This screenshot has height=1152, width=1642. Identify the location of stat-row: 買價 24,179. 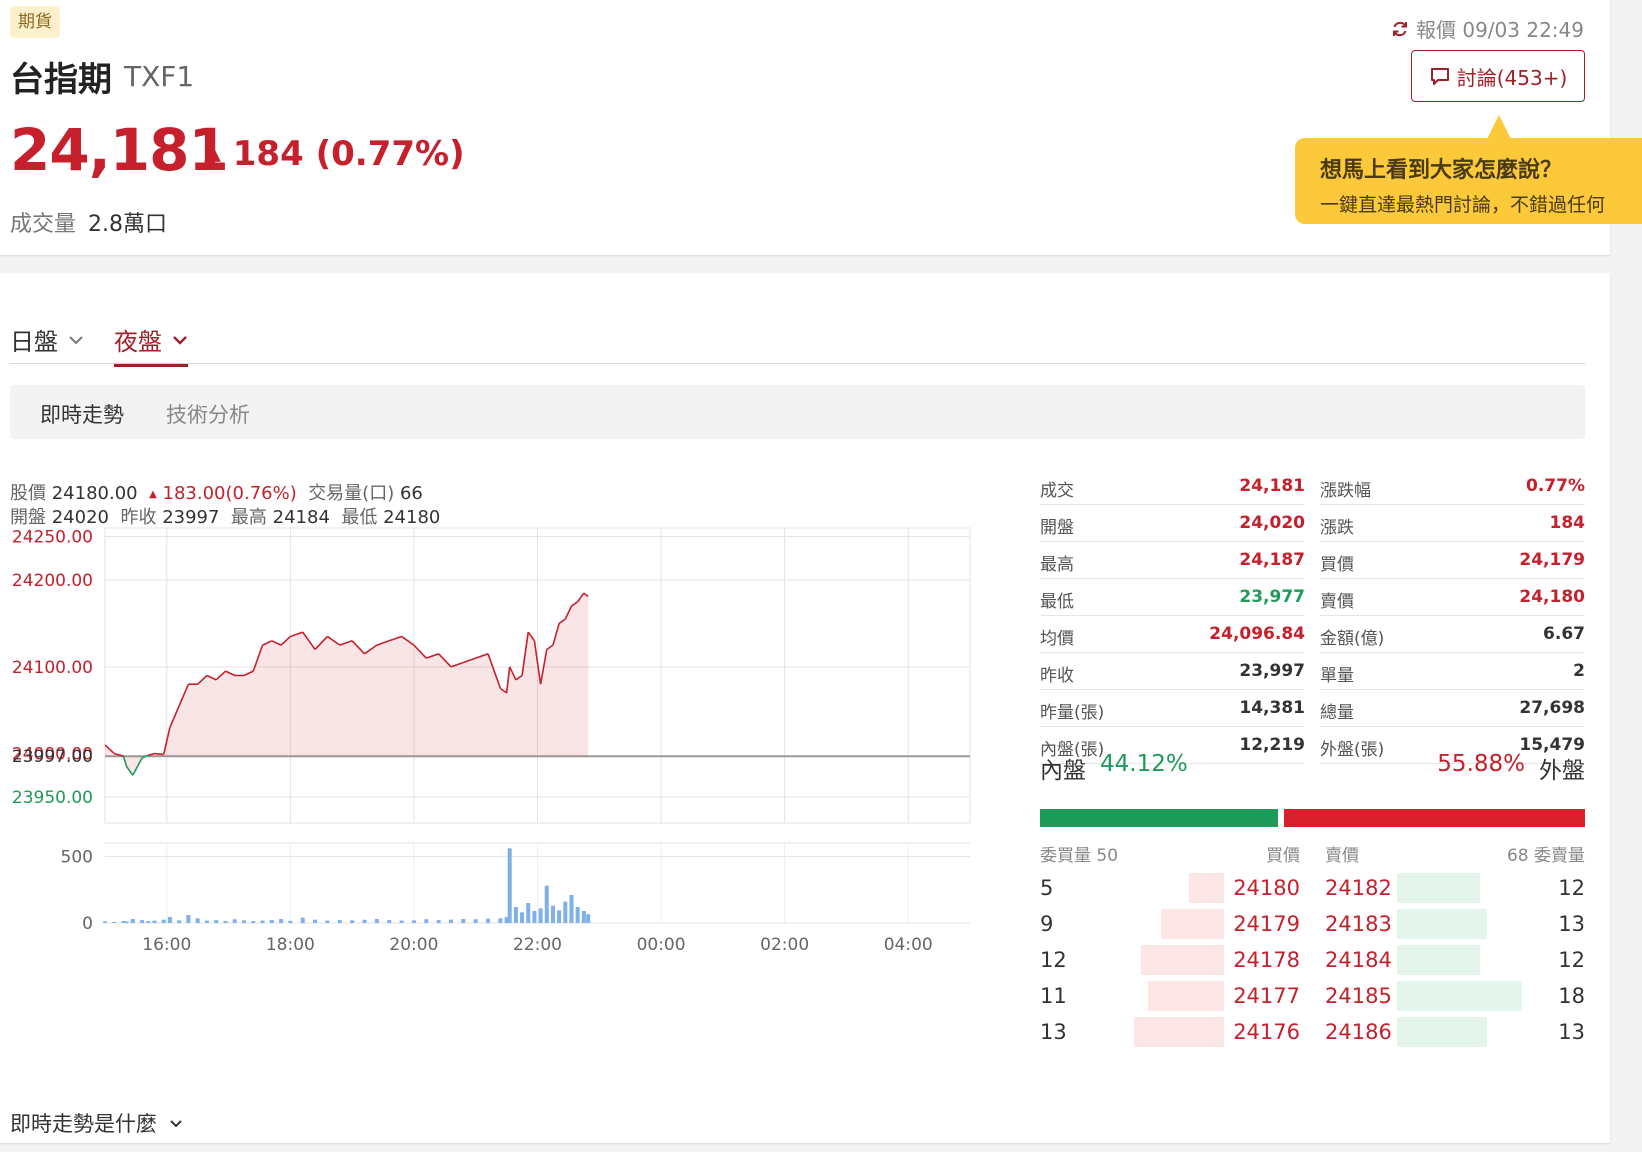
(1452, 560).